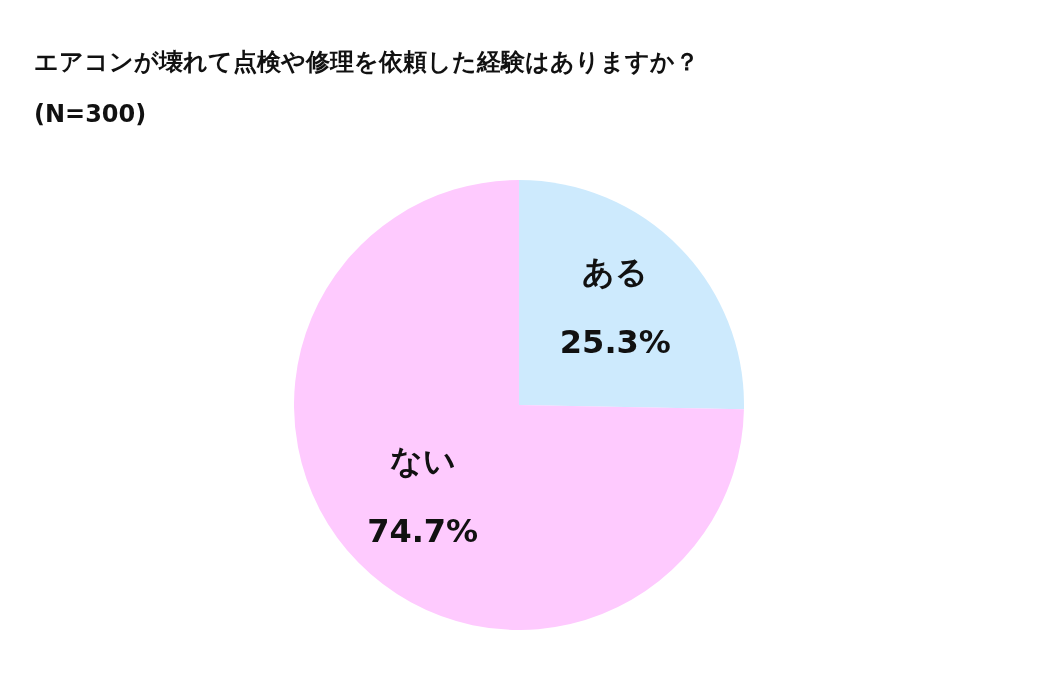 The height and width of the screenshot is (677, 1040). I want to click on slice-label: ある, so click(615, 271).